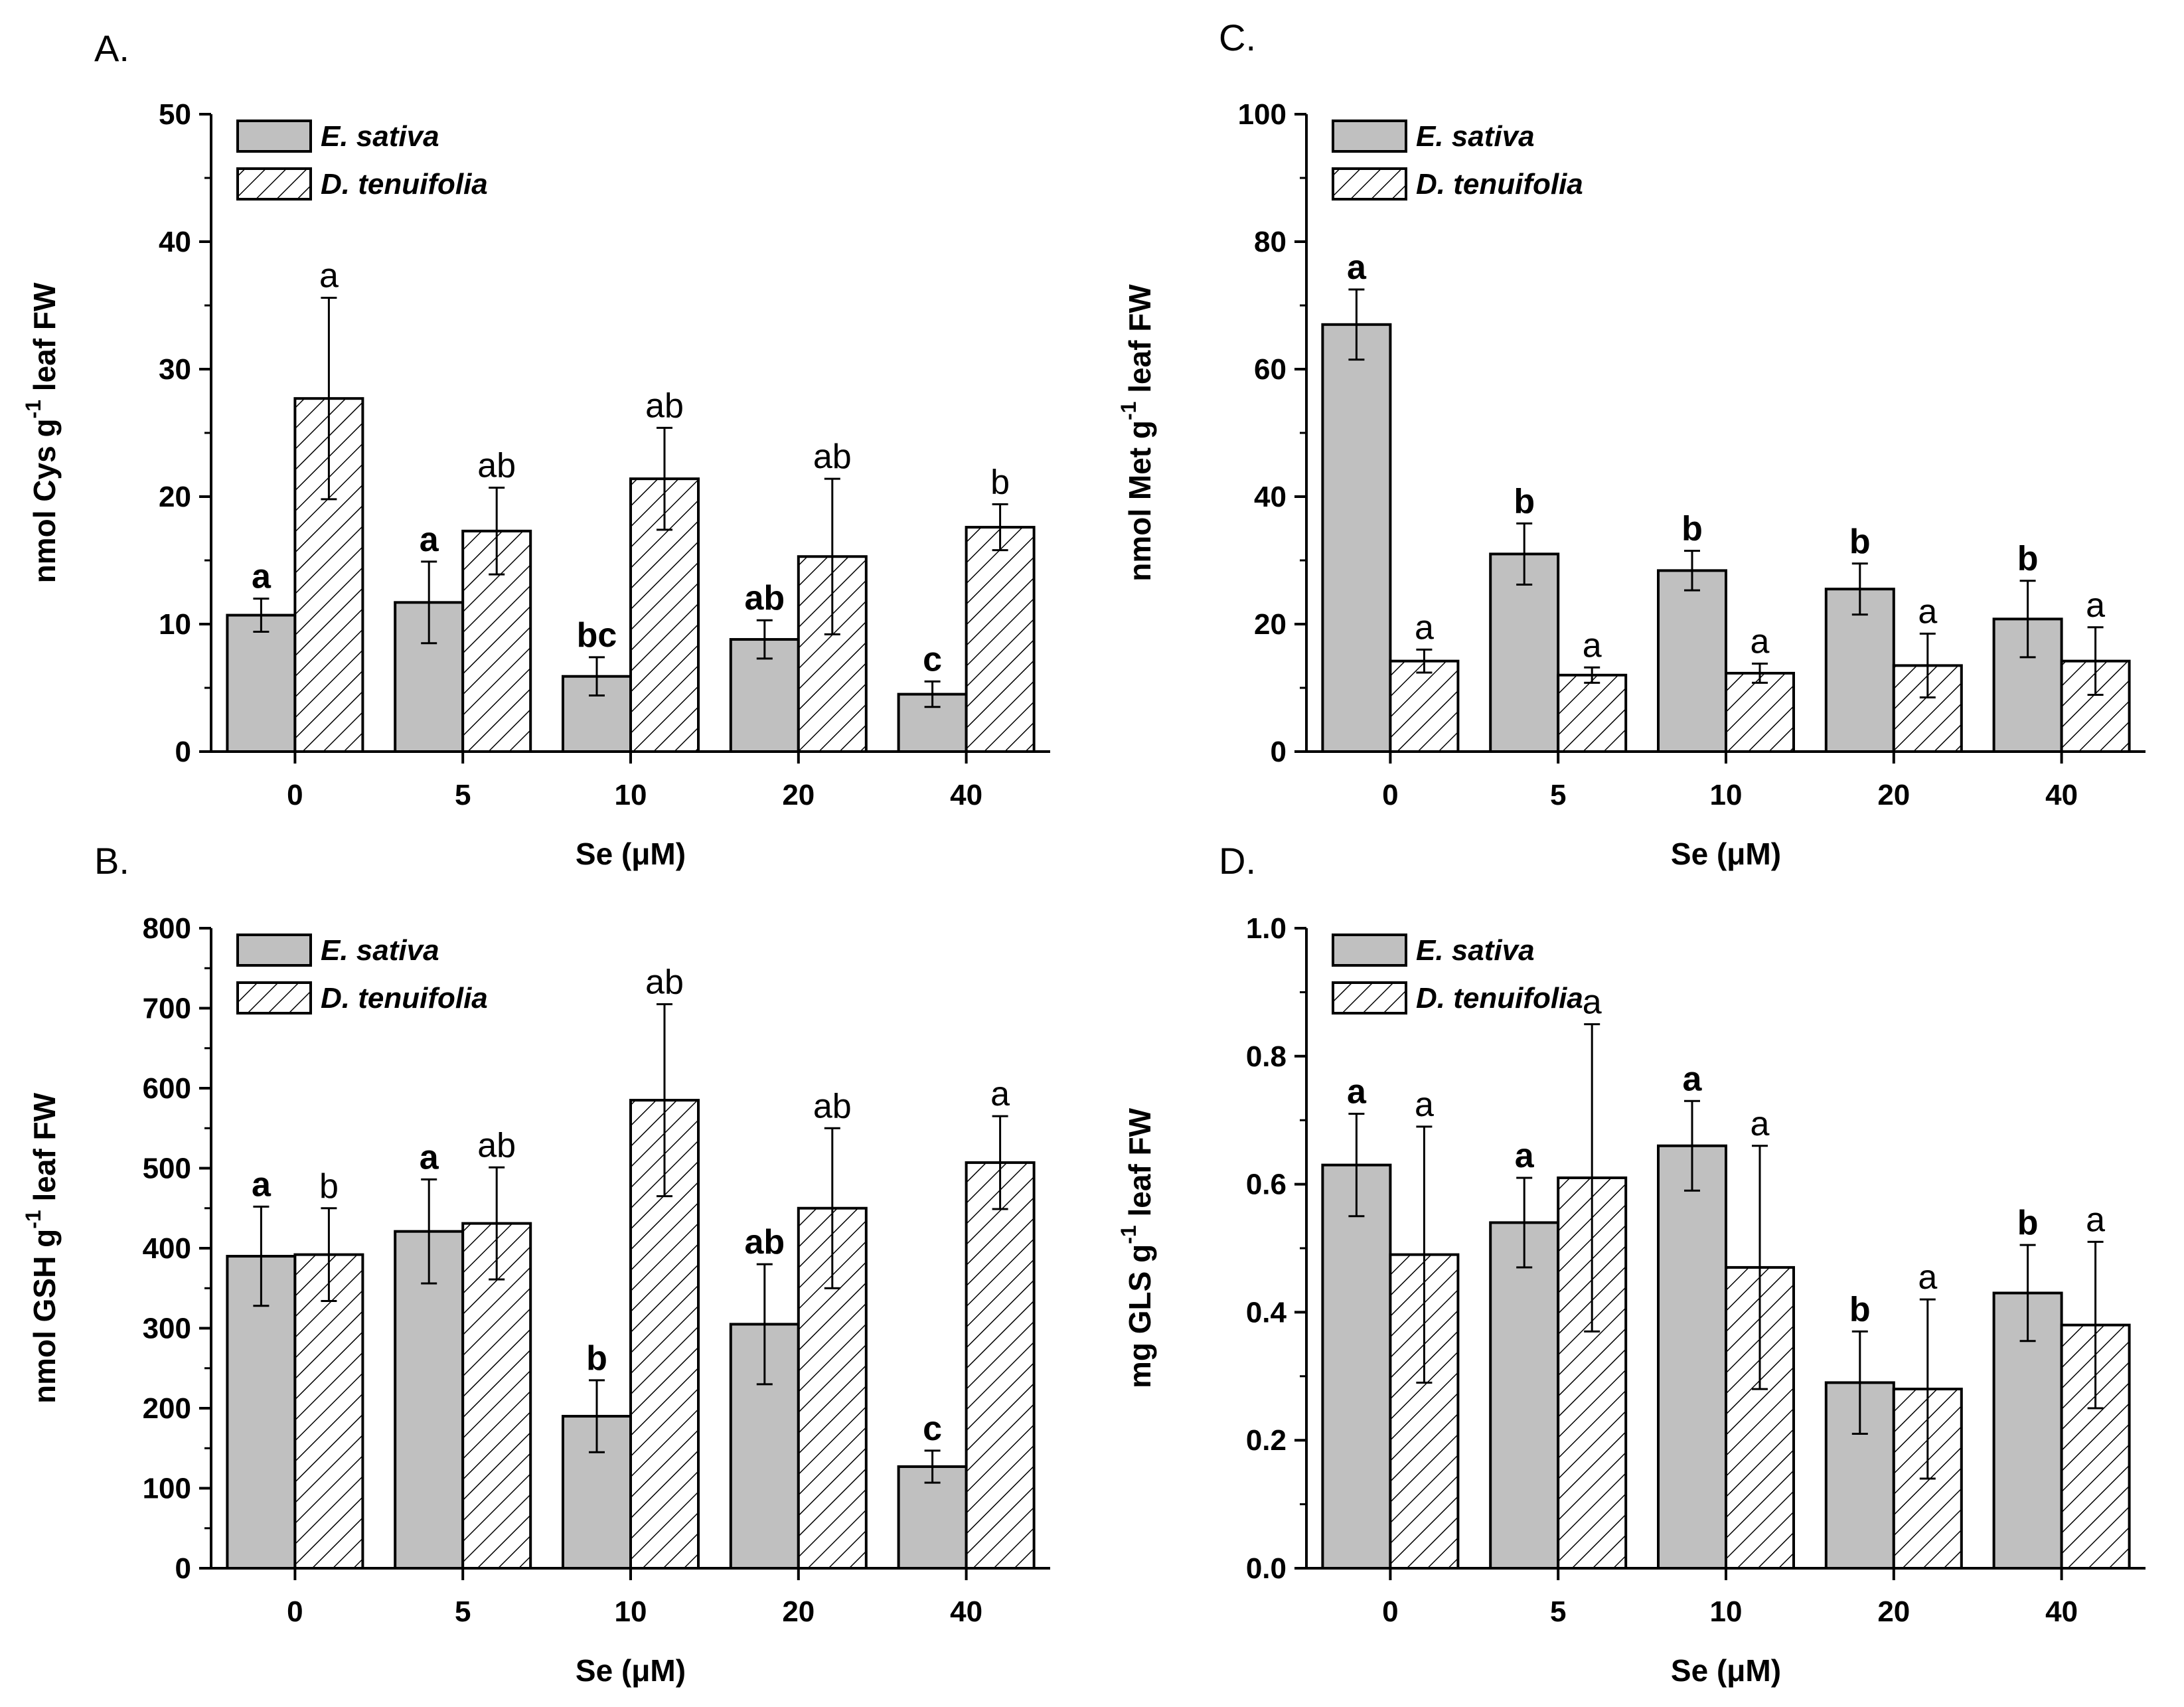 The height and width of the screenshot is (1707, 2184). I want to click on y-axis-title: nmol Met g-1 leaf FW, so click(1137, 433).